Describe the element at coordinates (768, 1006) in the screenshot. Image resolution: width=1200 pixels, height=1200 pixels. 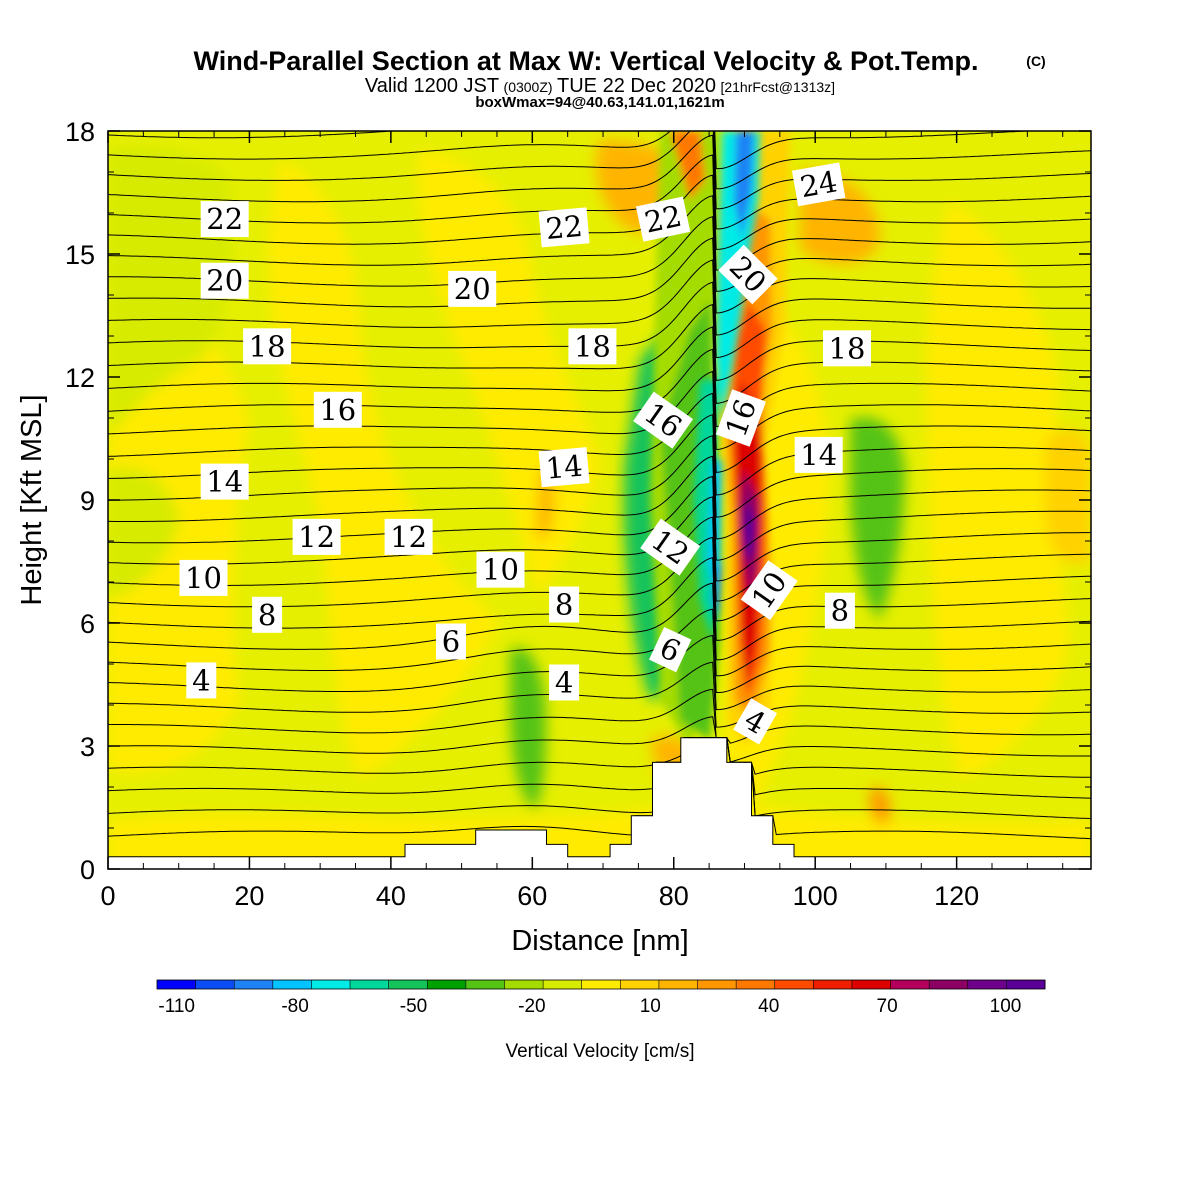
I see `colorbar-tick-label: 40` at that location.